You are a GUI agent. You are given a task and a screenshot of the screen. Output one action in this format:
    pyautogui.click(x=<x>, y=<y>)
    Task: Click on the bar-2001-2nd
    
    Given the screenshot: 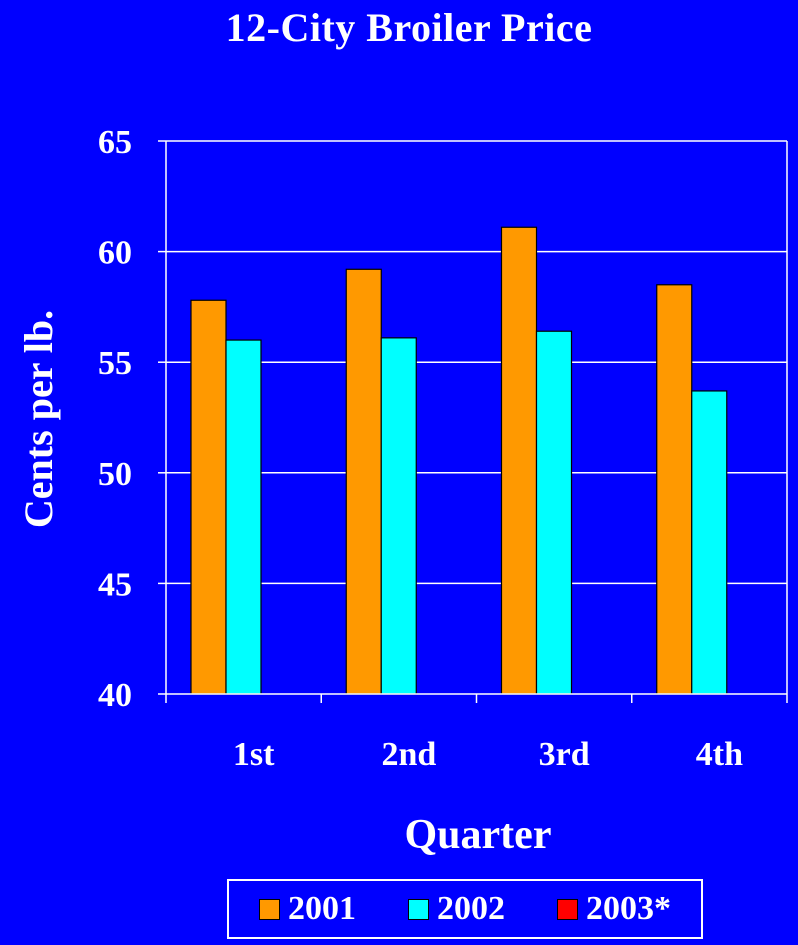 What is the action you would take?
    pyautogui.click(x=363, y=481)
    